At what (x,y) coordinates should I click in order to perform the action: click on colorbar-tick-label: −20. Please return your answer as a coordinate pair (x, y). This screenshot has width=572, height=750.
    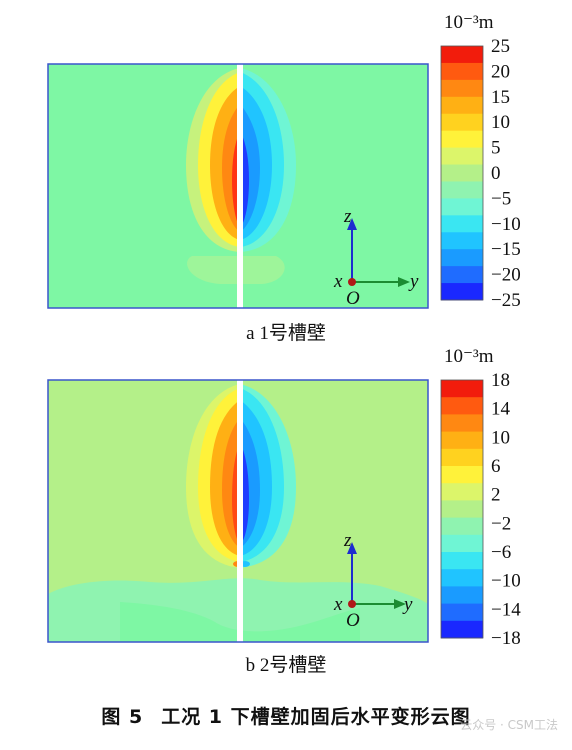
    Looking at the image, I should click on (506, 275).